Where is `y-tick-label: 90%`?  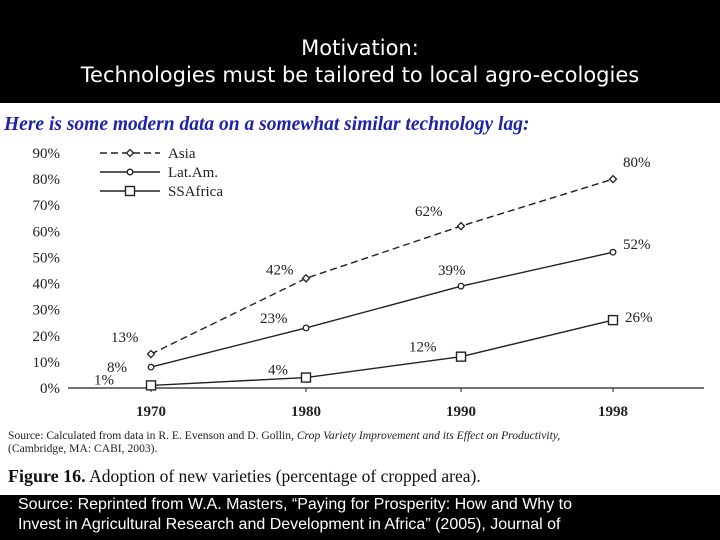
y-tick-label: 90% is located at coordinates (47, 154).